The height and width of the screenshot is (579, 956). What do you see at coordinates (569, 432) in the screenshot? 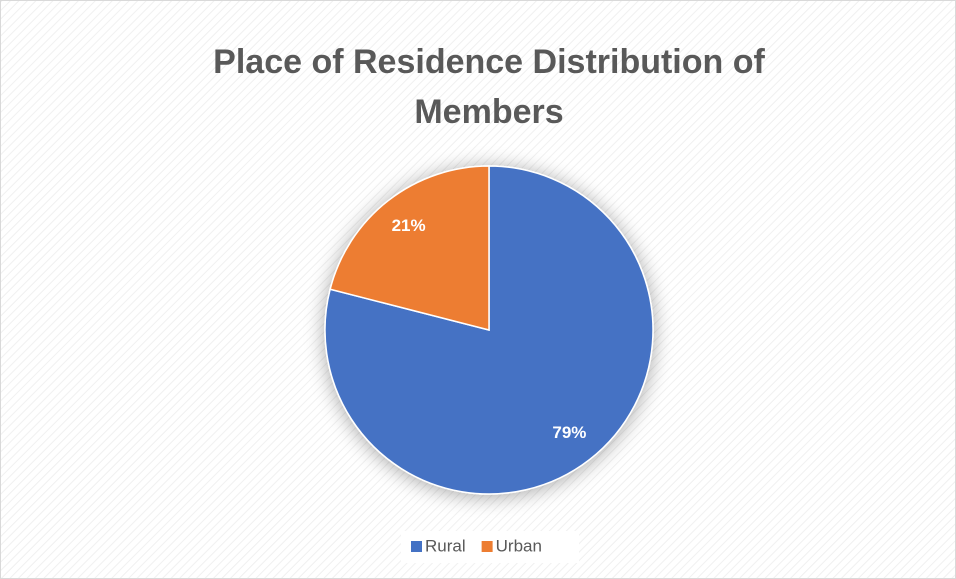
I see `data-label: 79%` at bounding box center [569, 432].